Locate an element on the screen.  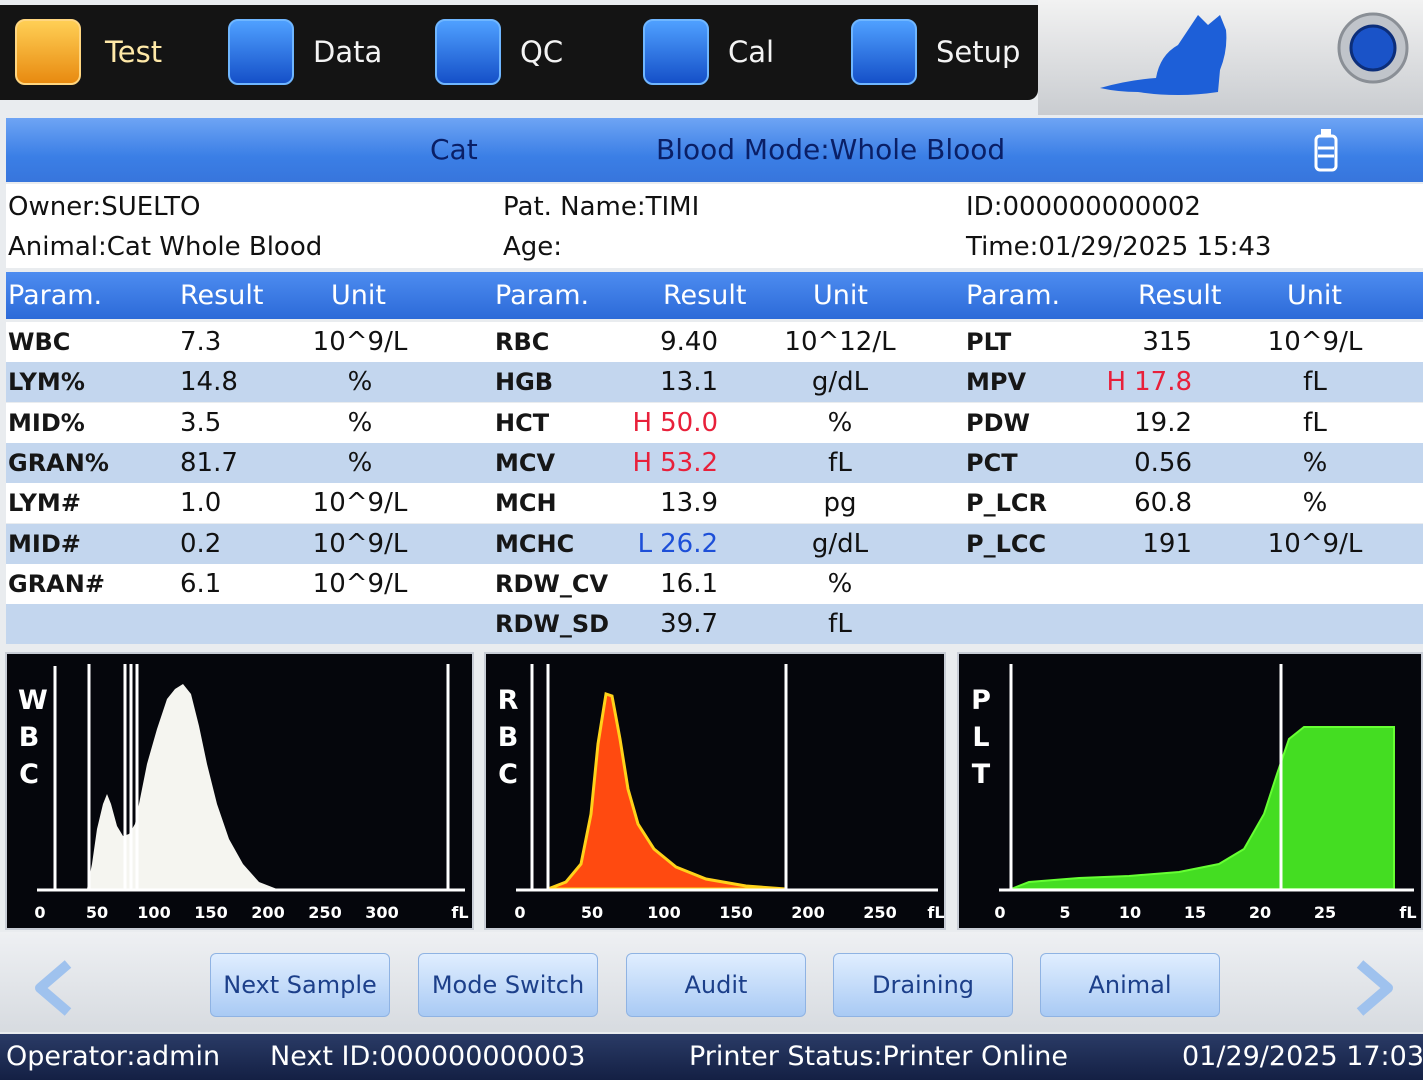
result-cell: 1.0 is located at coordinates (200, 503).